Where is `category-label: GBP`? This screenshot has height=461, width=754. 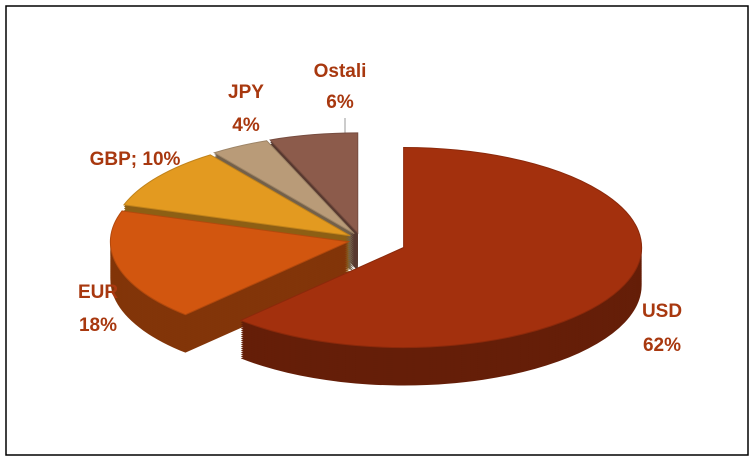 category-label: GBP is located at coordinates (111, 159).